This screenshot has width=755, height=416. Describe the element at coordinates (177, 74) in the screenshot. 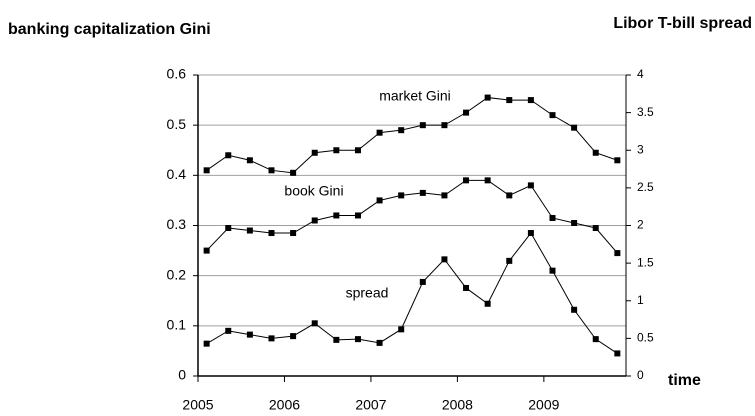

I see `y-tick-label: 0.6` at that location.